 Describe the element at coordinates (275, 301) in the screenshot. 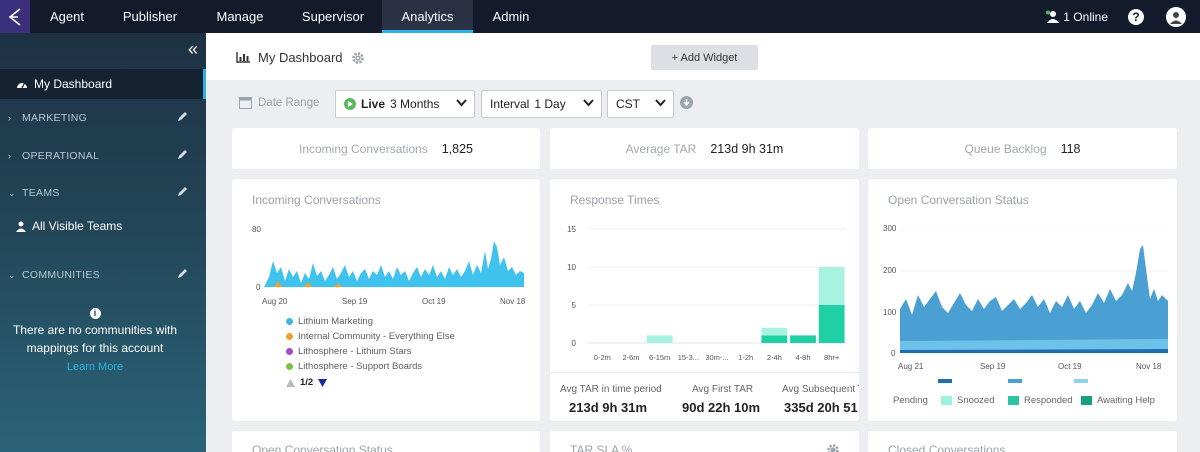

I see `x-tick: Aug 20` at that location.